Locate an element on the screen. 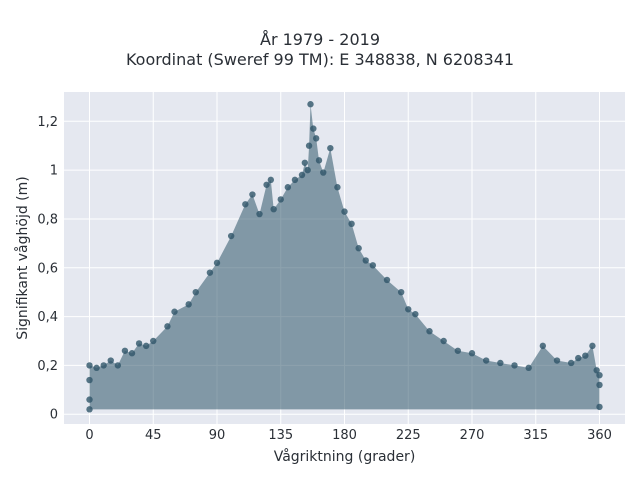 The width and height of the screenshot is (640, 480). y-tick-label: 0,2 is located at coordinates (47, 366).